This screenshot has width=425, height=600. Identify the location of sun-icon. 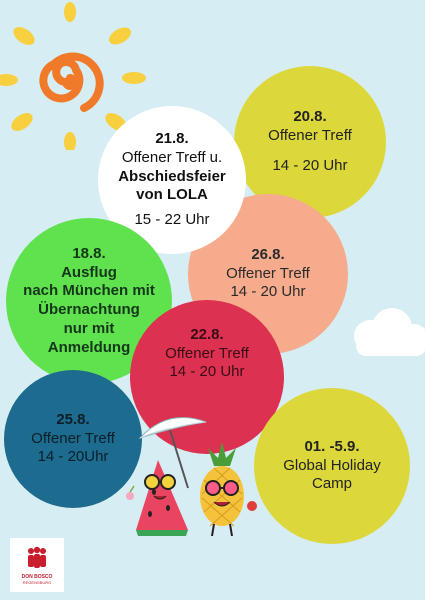
(73, 76).